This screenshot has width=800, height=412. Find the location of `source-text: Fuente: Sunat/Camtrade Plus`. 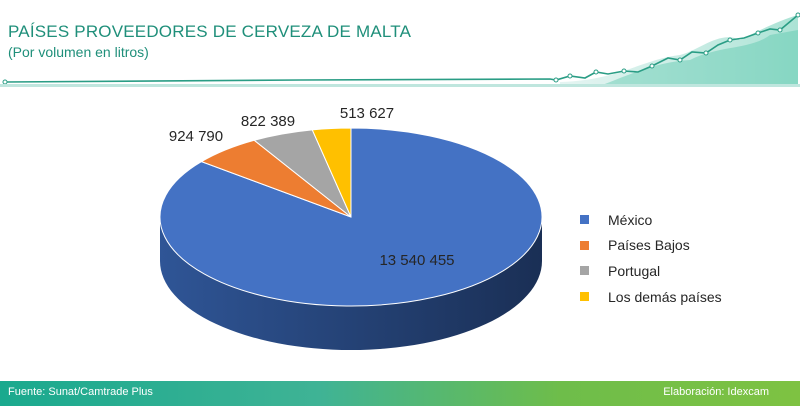

source-text: Fuente: Sunat/Camtrade Plus is located at coordinates (80, 392).